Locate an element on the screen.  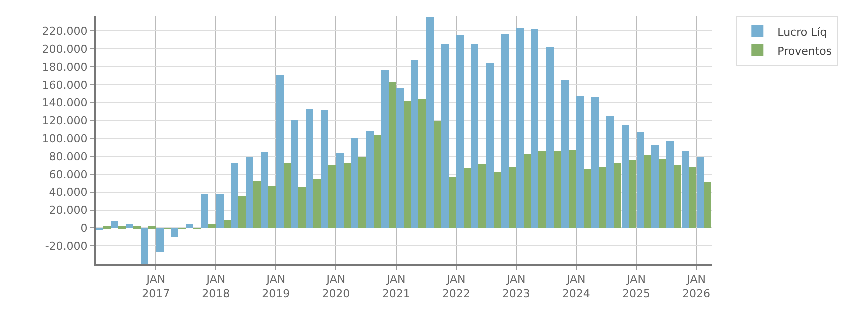
y-tick-label: 20.000 is located at coordinates (68, 211).